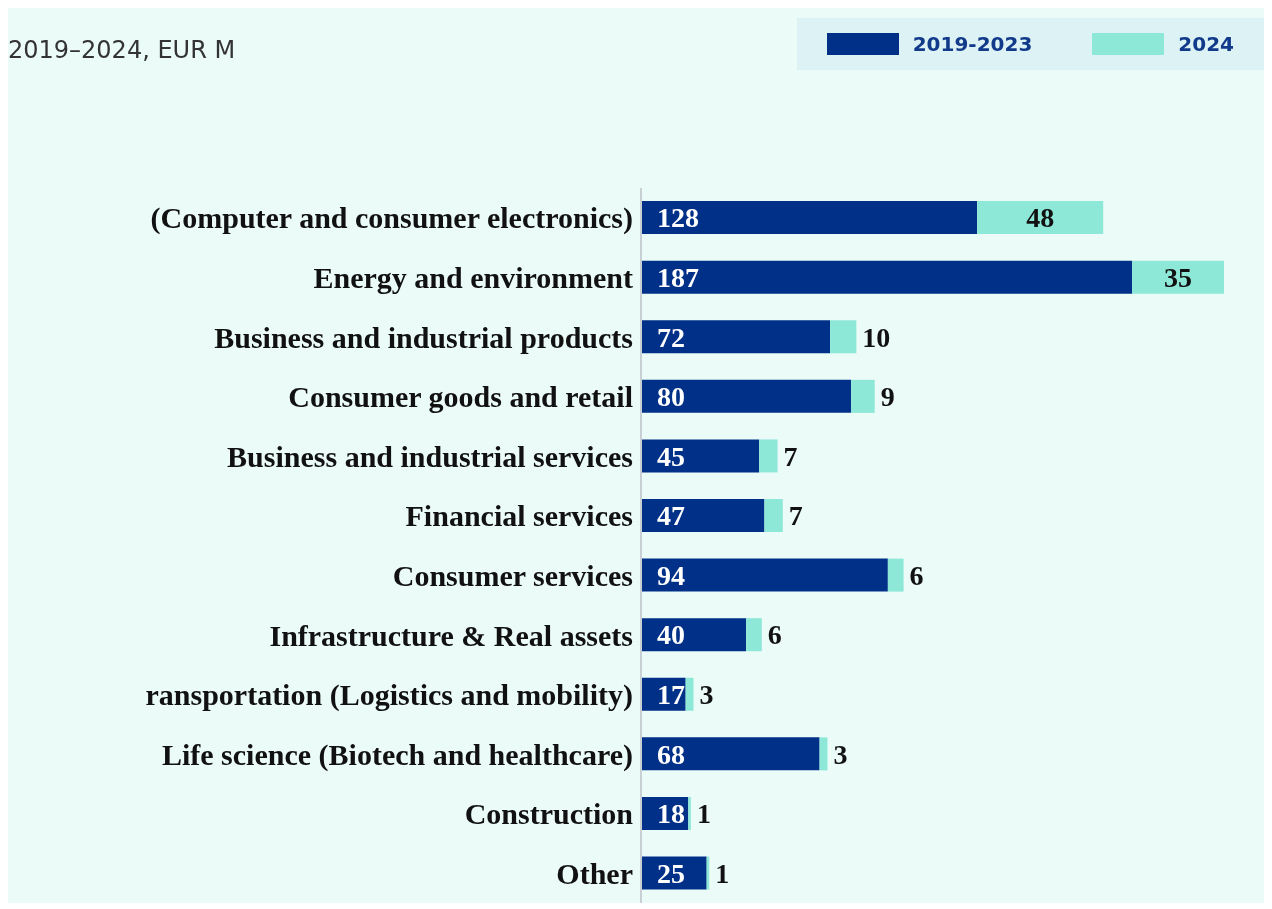  I want to click on data-label: 72, so click(671, 337).